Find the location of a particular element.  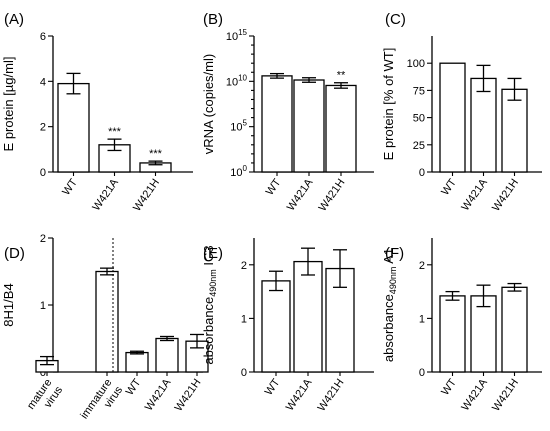

y-tick-label: 10¹⁵ is located at coordinates (237, 35).